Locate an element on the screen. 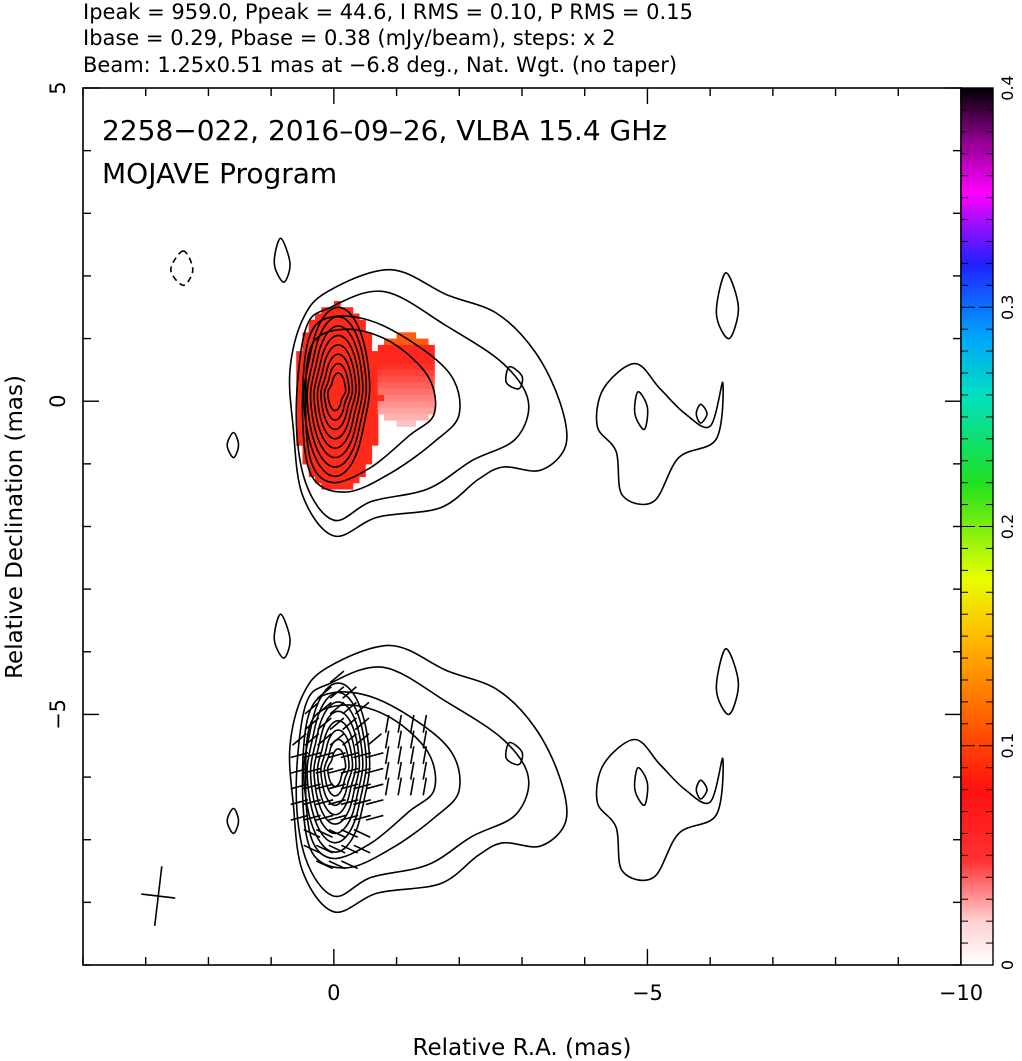 This screenshot has height=1061, width=1022. colorbar-tick-label: 0.4 is located at coordinates (1007, 87).